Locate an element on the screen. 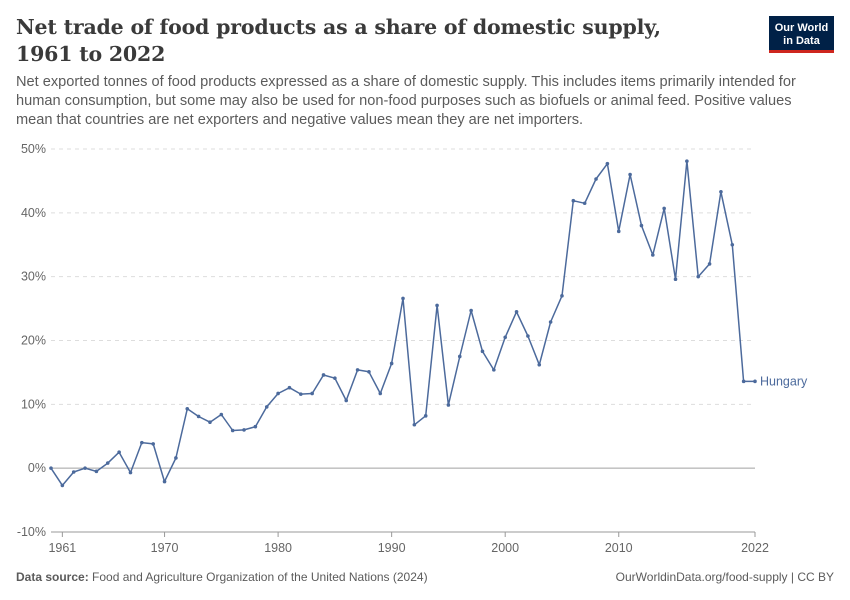 The image size is (850, 600). y-tick-label: 0% is located at coordinates (37, 468).